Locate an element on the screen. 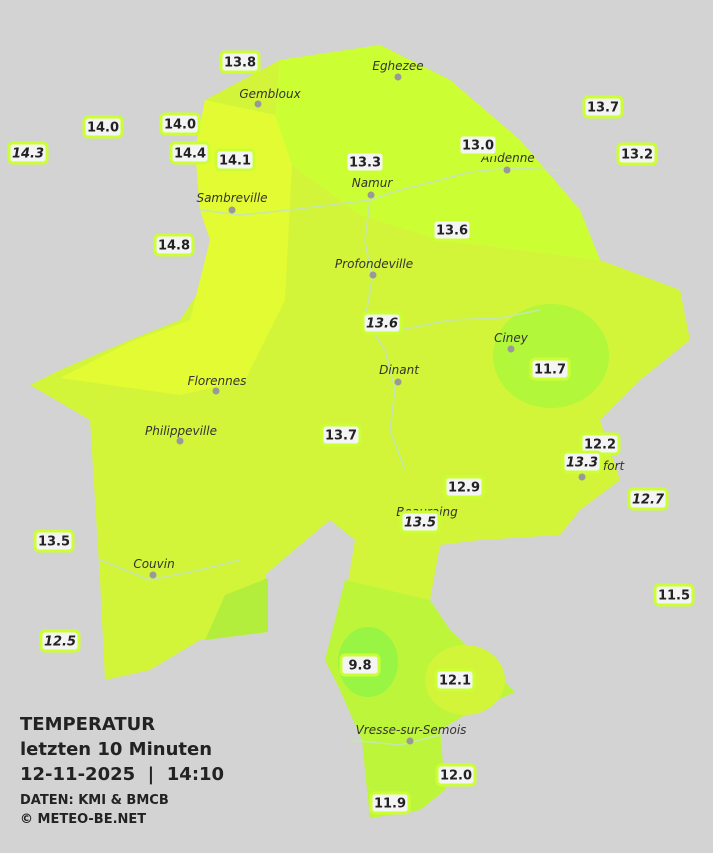  station-value: 14.3 is located at coordinates (28, 154).